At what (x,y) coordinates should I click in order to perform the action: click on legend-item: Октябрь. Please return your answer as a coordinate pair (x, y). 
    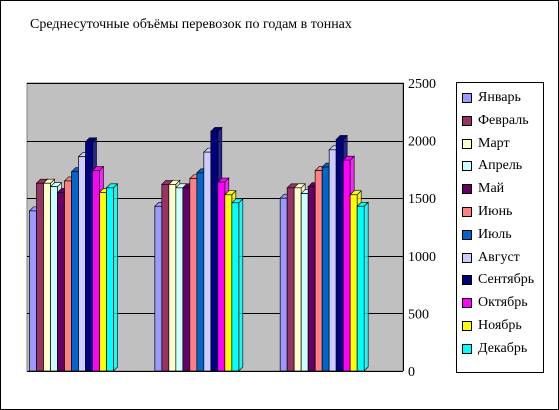
    Looking at the image, I should click on (495, 303).